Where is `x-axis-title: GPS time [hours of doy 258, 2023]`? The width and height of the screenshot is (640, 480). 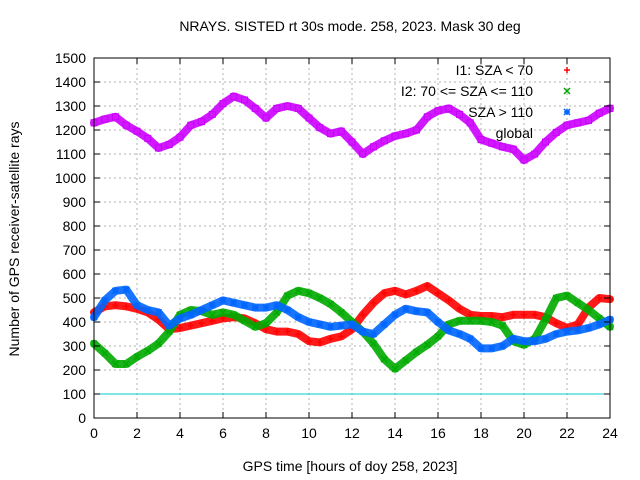 x-axis-title: GPS time [hours of doy 258, 2023] is located at coordinates (350, 466).